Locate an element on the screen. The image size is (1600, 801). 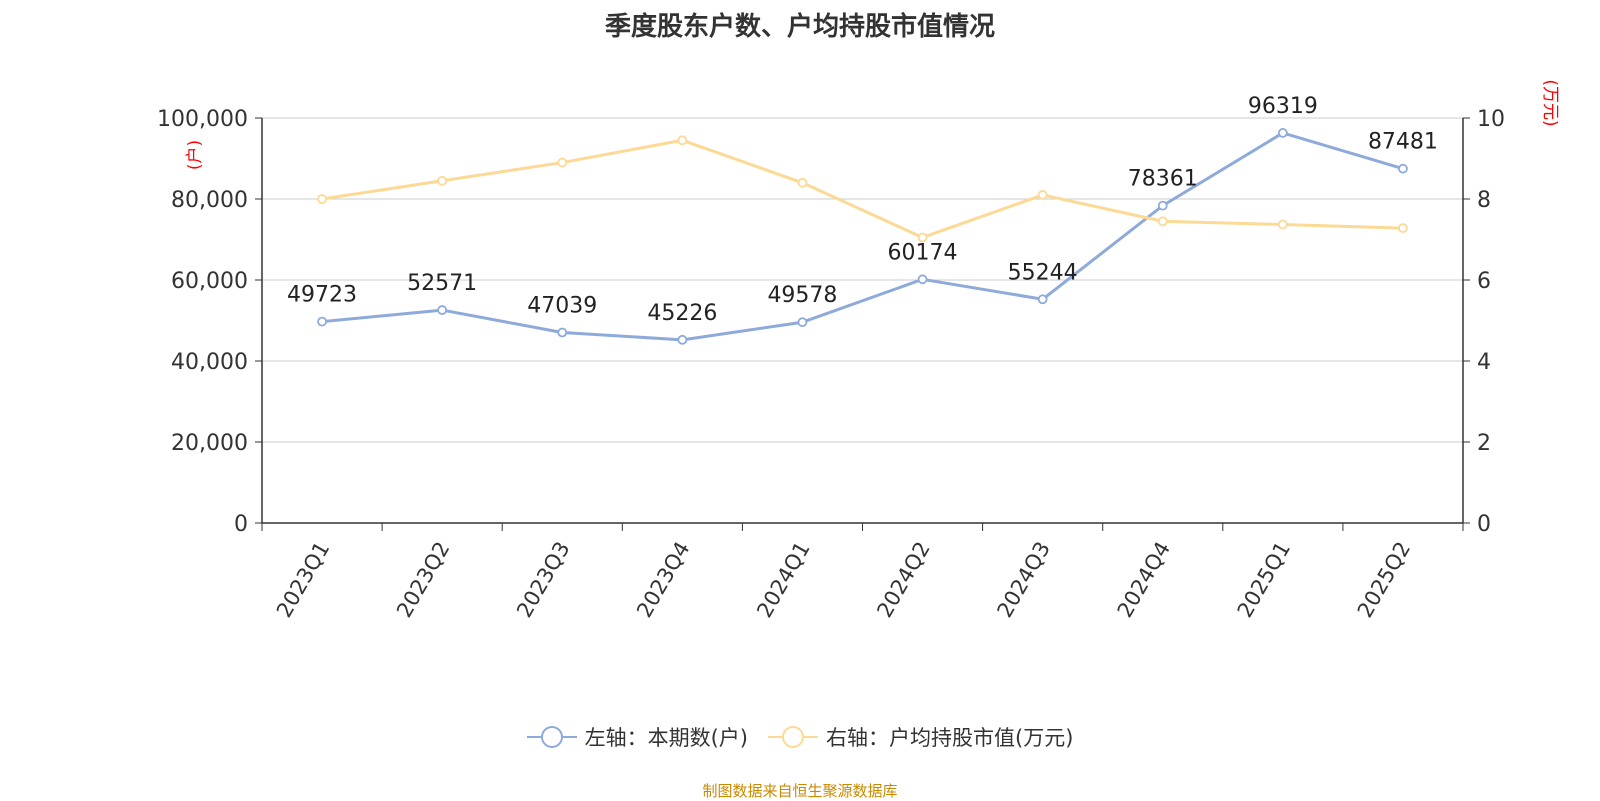
data-label: 49578 is located at coordinates (802, 295).